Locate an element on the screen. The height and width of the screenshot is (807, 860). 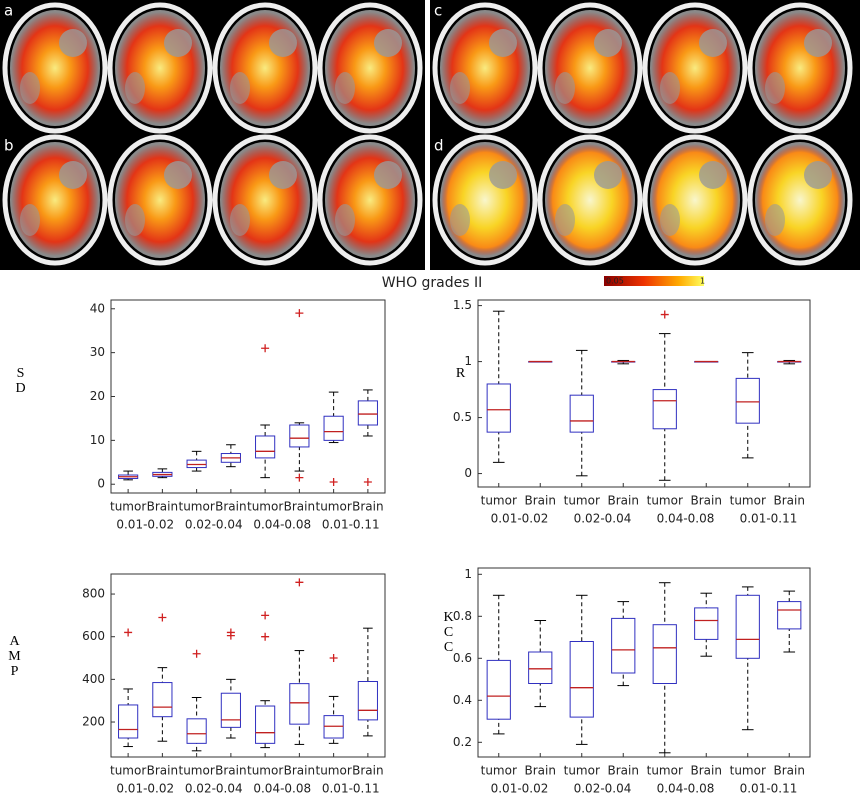
y-tick-label: 0.5 is located at coordinates (462, 417).